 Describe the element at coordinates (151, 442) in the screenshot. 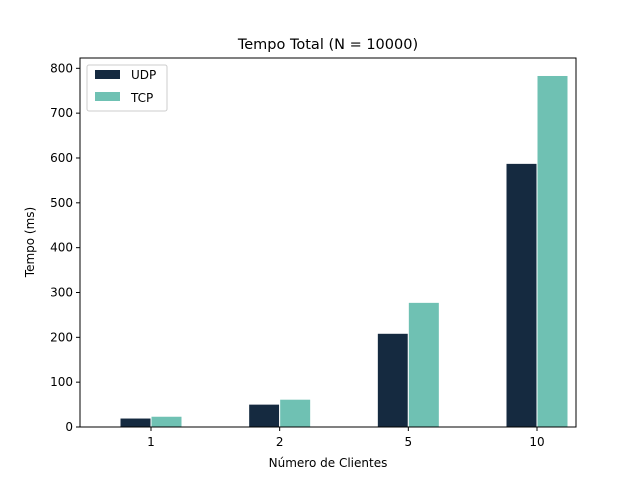

I see `x-tick-label: 1` at that location.